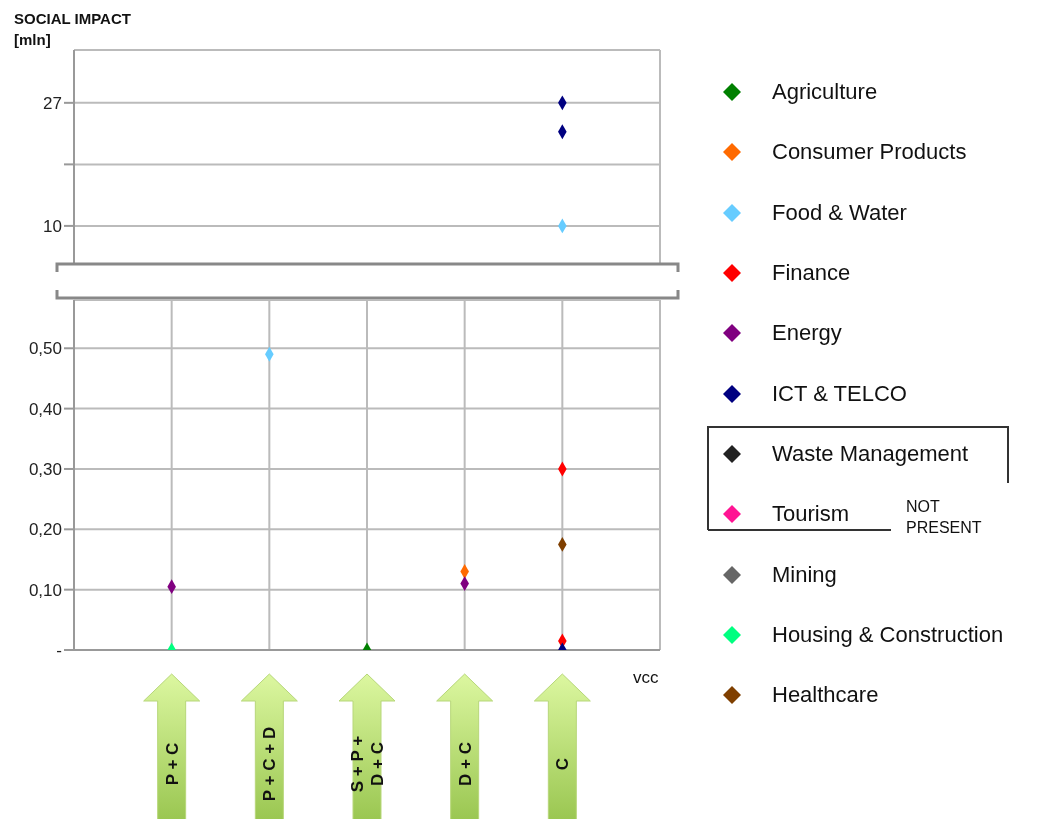 The height and width of the screenshot is (819, 1040). I want to click on legend-label: Energy, so click(807, 333).